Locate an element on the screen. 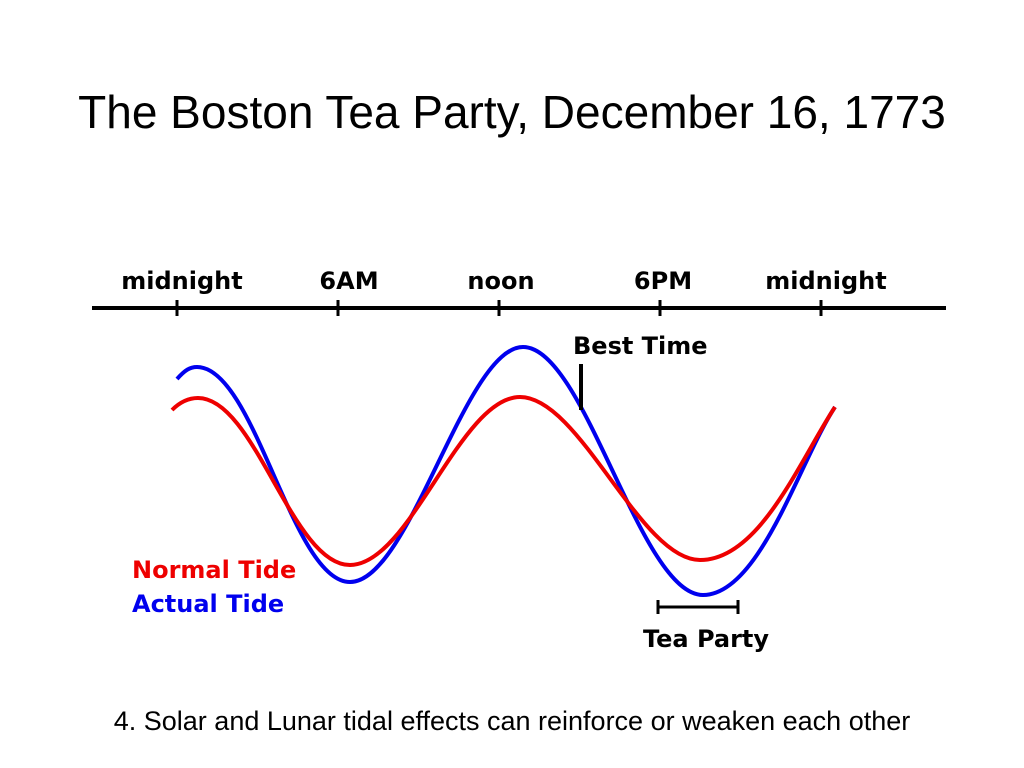  legend-entry: Actual Tide is located at coordinates (208, 604).